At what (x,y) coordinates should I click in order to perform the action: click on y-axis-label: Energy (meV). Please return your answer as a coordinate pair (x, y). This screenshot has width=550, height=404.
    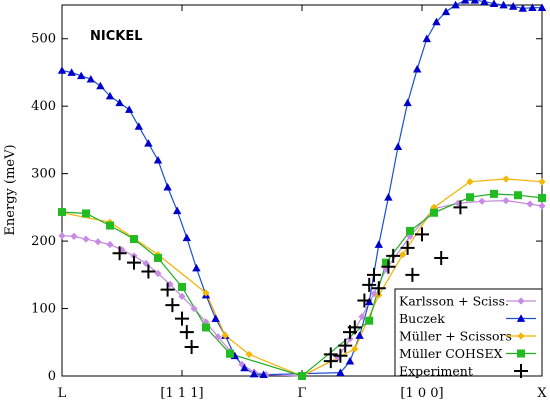
    Looking at the image, I should click on (10, 189).